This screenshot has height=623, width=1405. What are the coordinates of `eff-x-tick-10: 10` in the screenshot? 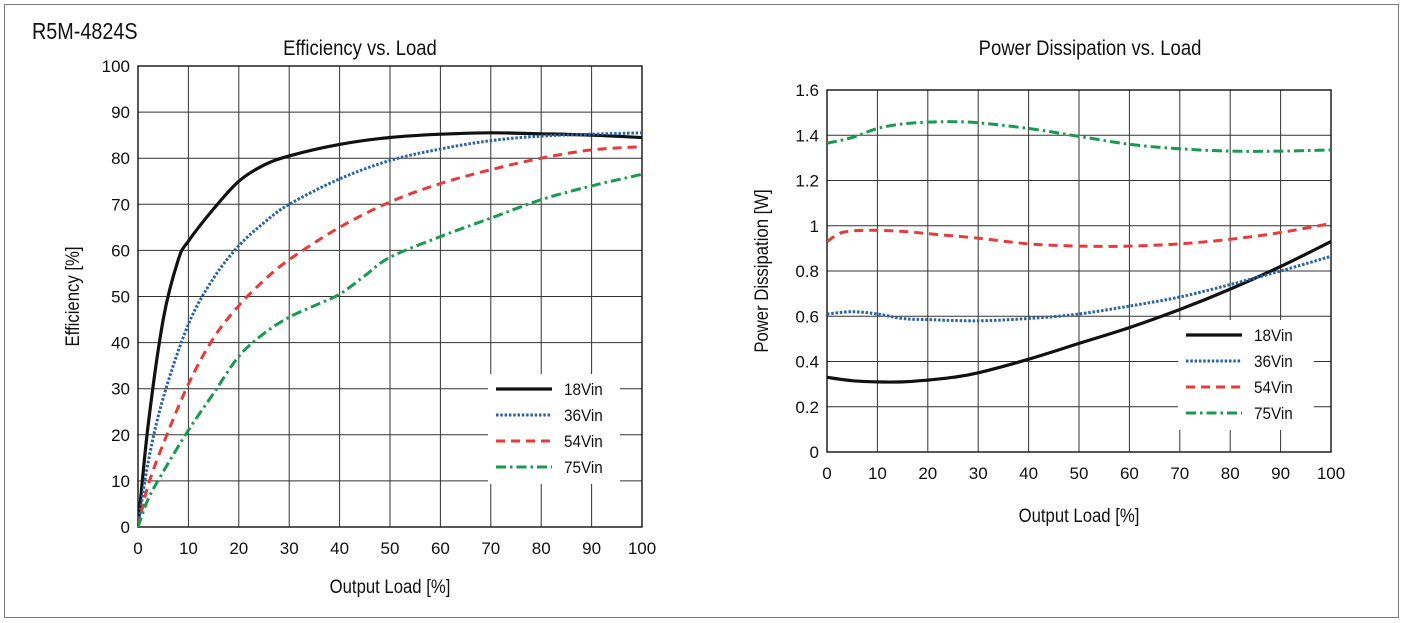 It's located at (188, 548).